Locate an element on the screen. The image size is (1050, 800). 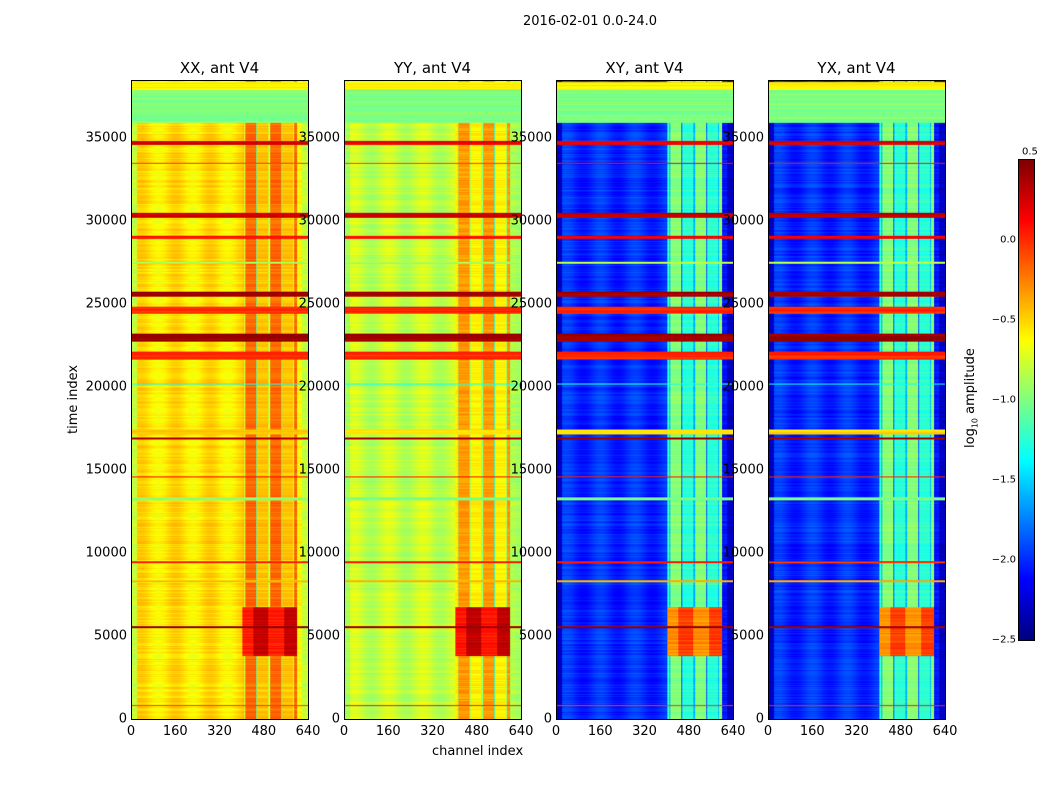
panel-title: YX, ant V4 is located at coordinates (856, 68).